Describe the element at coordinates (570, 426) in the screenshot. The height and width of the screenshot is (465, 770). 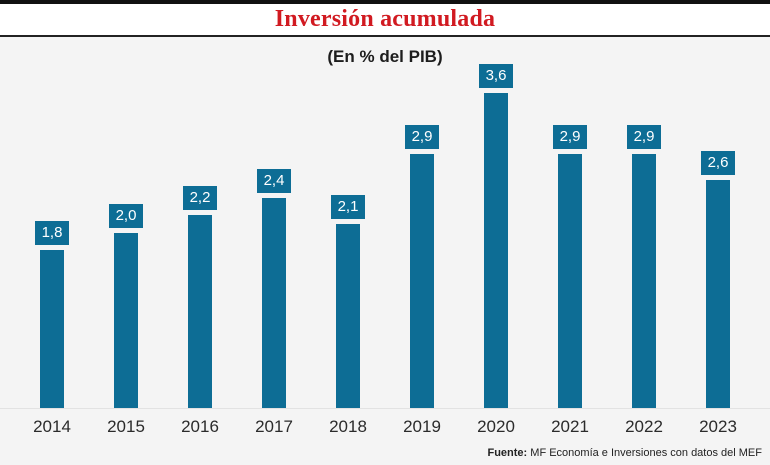
I see `x-axis-label: 2021` at that location.